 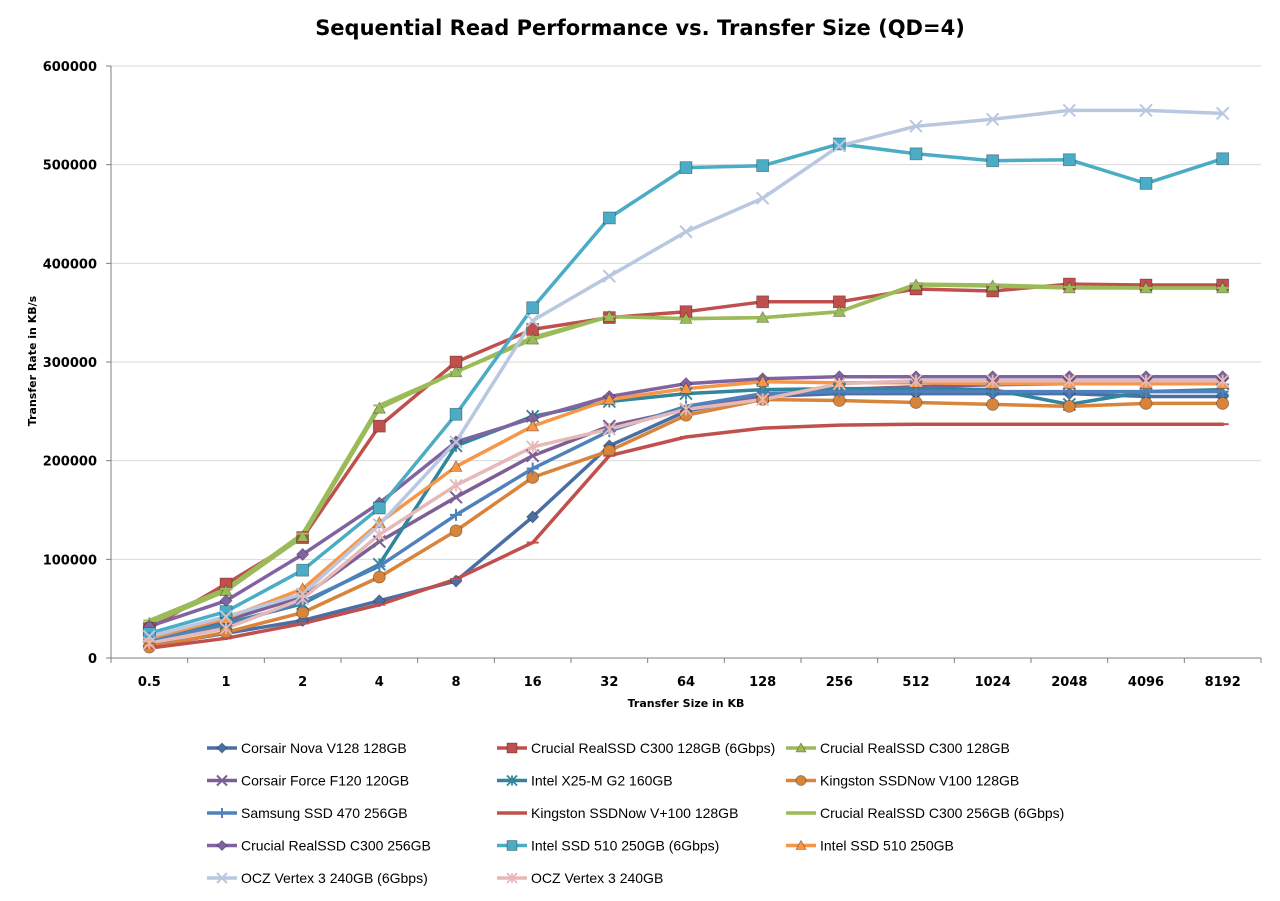 I want to click on x-tick-labels: 0.5 1 2 4 8 16 32 64 128 256 512 1024 2048 4096 8192, so click(x=689, y=682).